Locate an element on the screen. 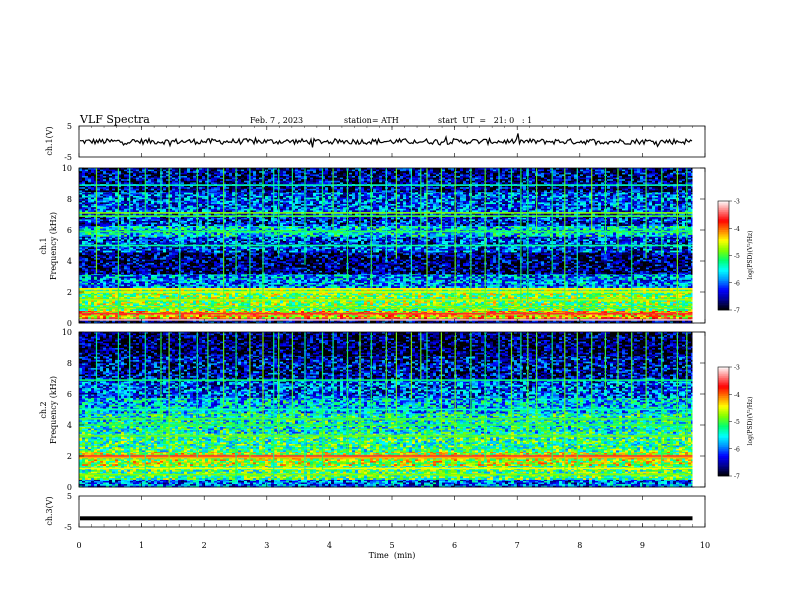 The height and width of the screenshot is (612, 792). ch1-ylabel: ch.1(V) is located at coordinates (49, 140).